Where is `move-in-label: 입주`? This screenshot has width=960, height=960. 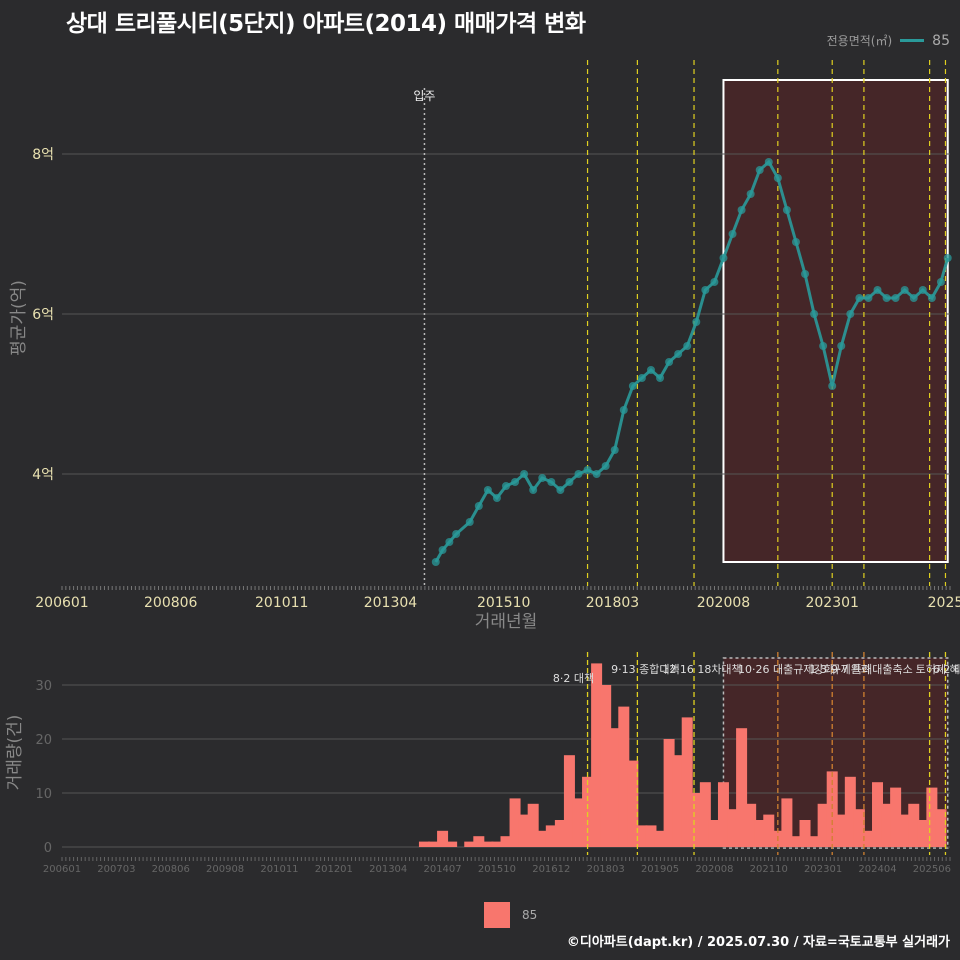 move-in-label: 입주 is located at coordinates (424, 96).